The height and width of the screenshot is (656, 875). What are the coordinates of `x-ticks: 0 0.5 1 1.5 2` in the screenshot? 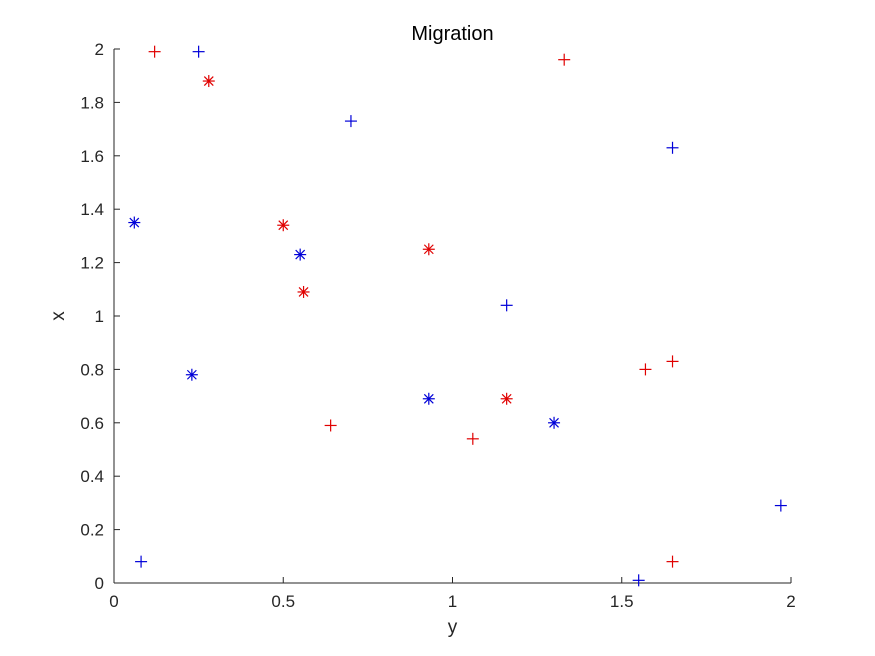 It's located at (452, 594).